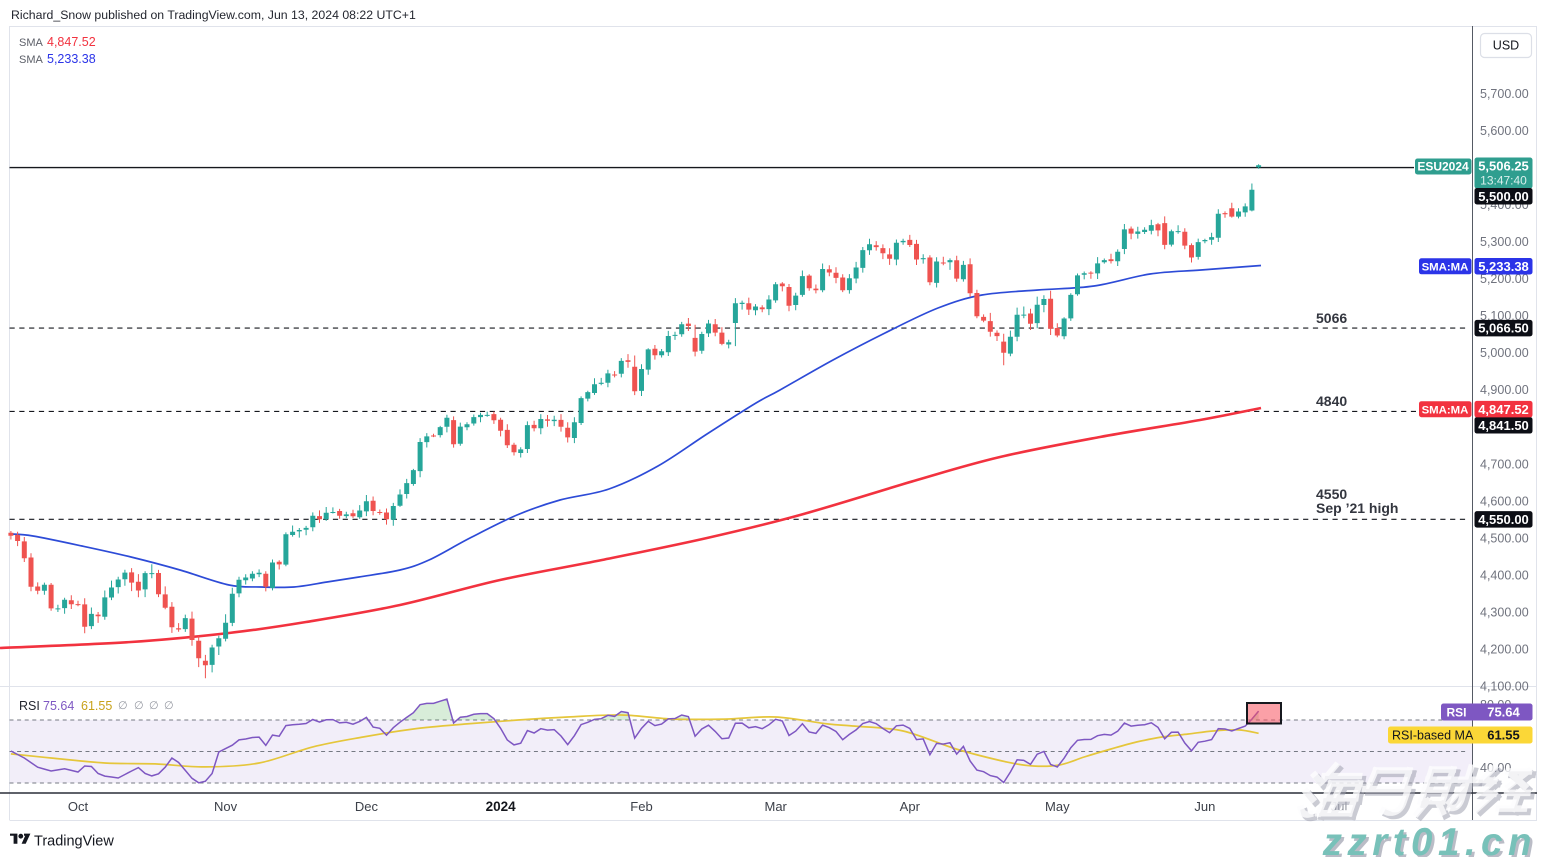 The height and width of the screenshot is (857, 1546). Describe the element at coordinates (1504, 242) in the screenshot. I see `svg-text: 5,300.00` at that location.